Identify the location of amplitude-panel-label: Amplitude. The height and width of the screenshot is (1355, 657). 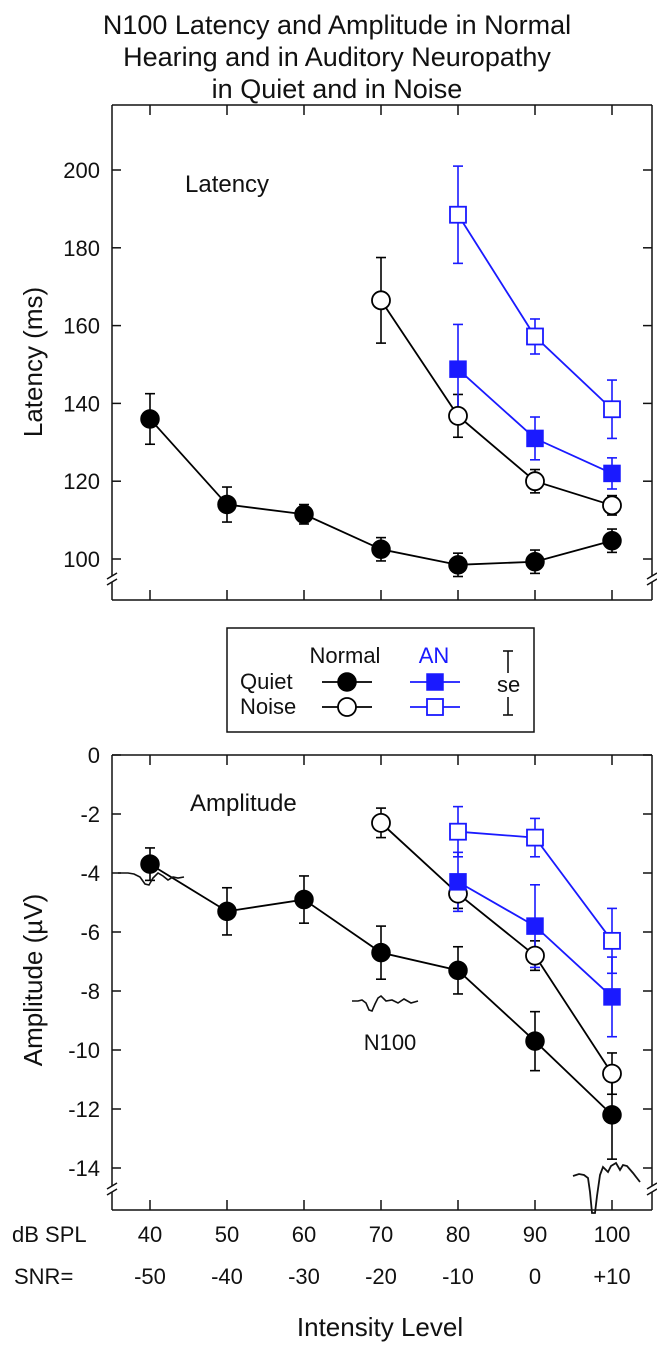
(243, 803).